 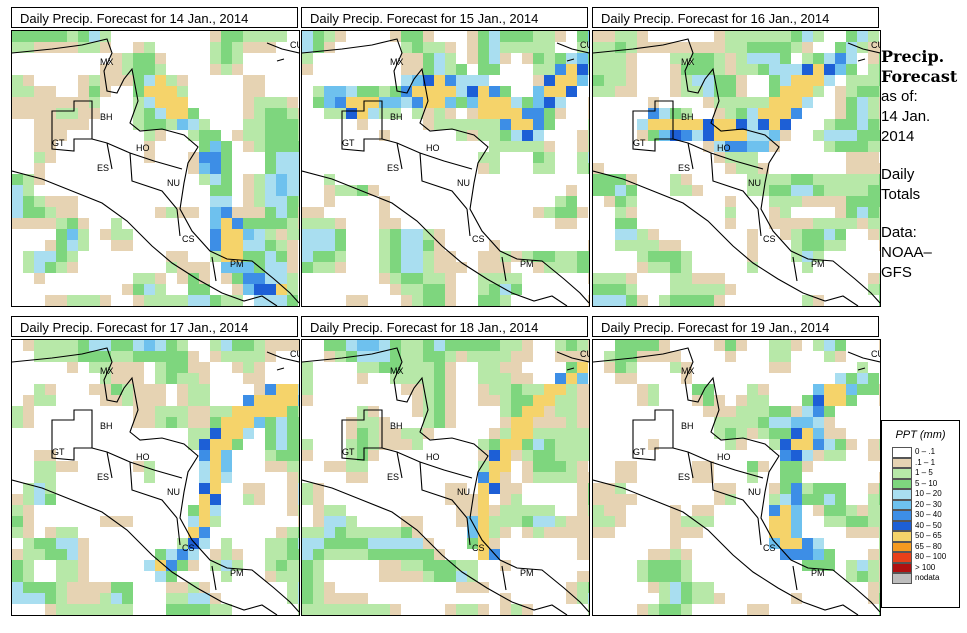 I want to click on legend-item: 1 – 5, so click(x=925, y=473).